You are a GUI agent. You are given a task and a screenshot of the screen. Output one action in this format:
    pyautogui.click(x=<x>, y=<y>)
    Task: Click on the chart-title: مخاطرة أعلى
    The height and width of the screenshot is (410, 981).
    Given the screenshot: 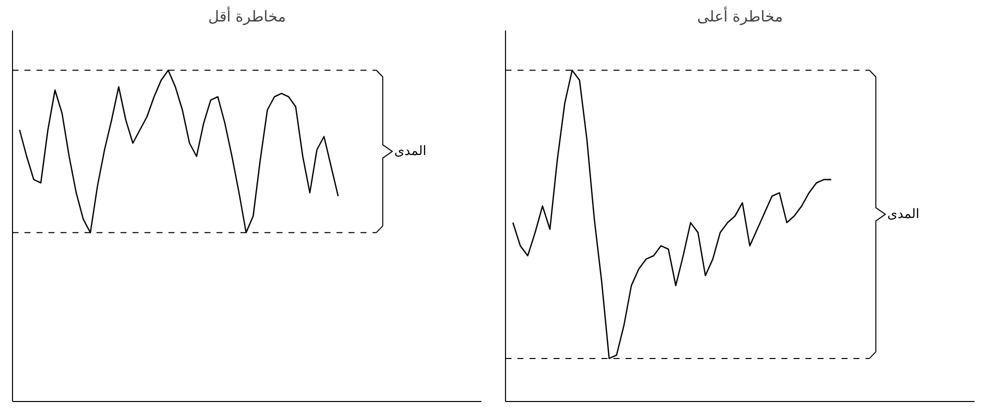 What is the action you would take?
    pyautogui.click(x=740, y=16)
    